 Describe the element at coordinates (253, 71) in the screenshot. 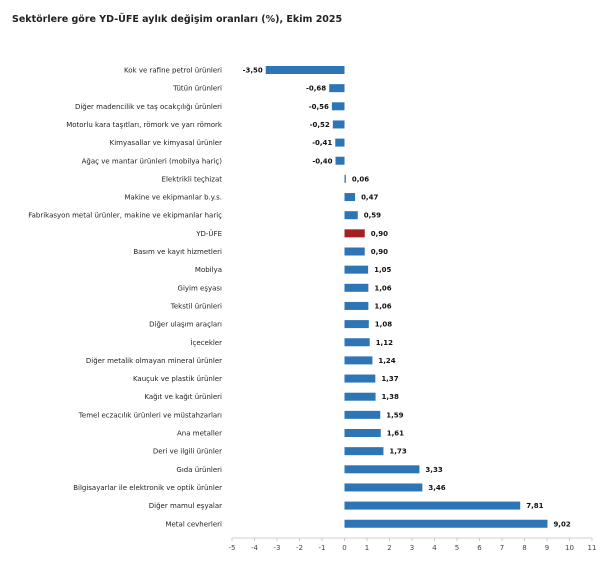

I see `value-label: -3,50` at that location.